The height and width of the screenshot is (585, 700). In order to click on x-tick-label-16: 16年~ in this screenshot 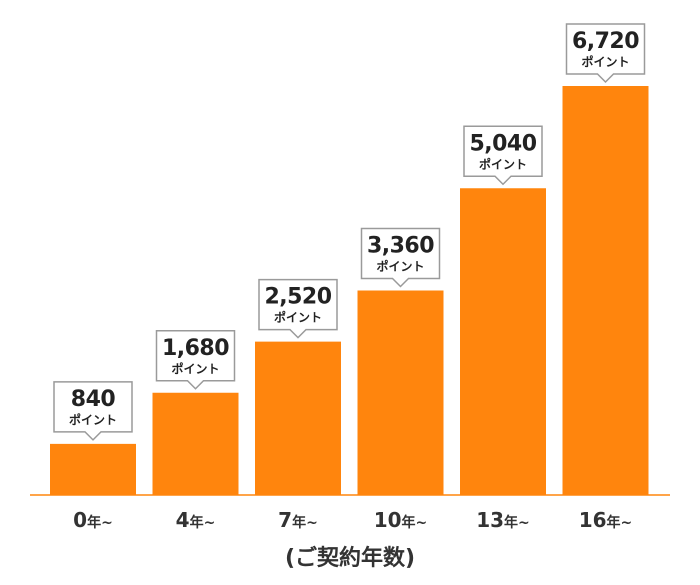, I will do `click(606, 520)`.